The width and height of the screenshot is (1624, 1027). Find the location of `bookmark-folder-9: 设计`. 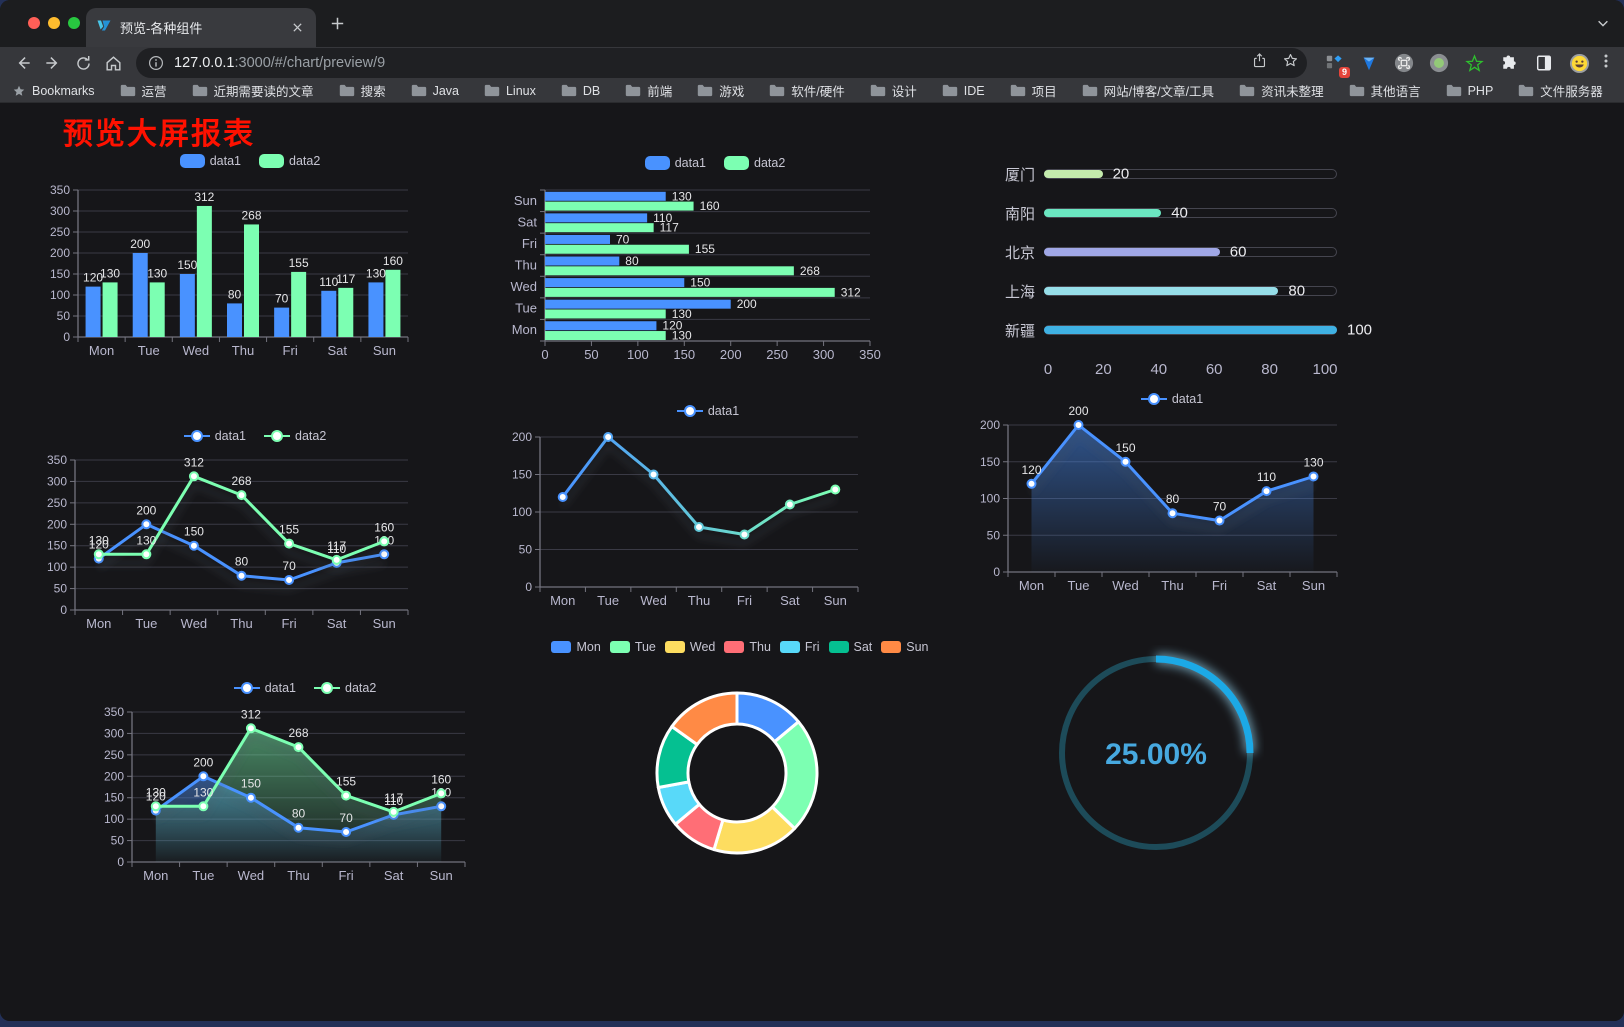

bookmark-folder-9: 设计 is located at coordinates (893, 90).